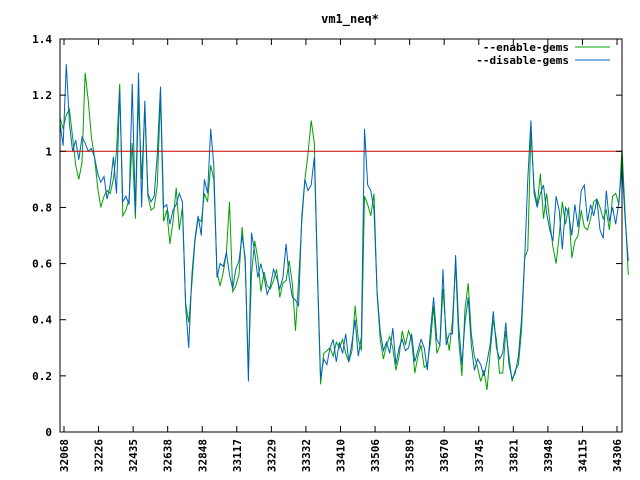  What do you see at coordinates (341, 455) in the screenshot?
I see `x-tick-label: 33410` at bounding box center [341, 455].